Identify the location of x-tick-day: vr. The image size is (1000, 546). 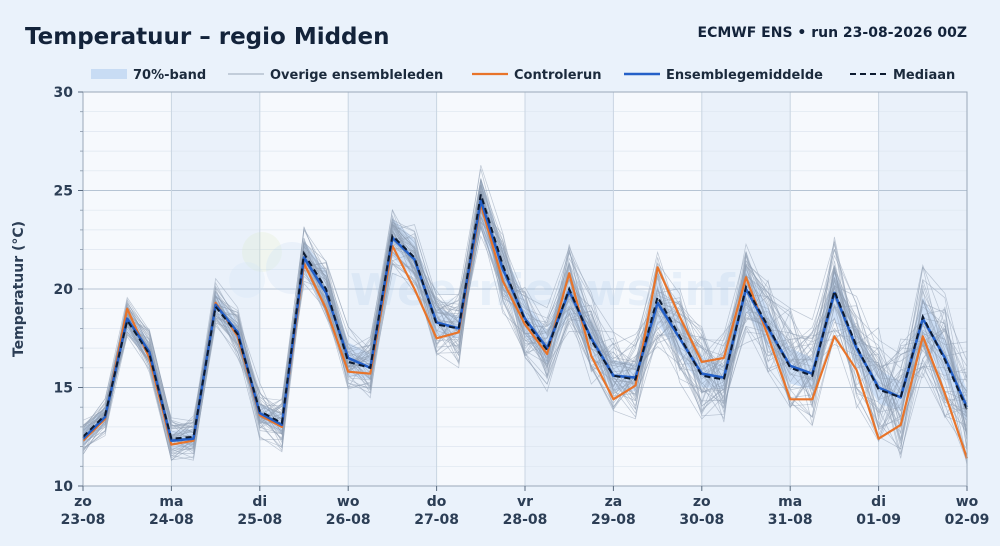
(525, 502).